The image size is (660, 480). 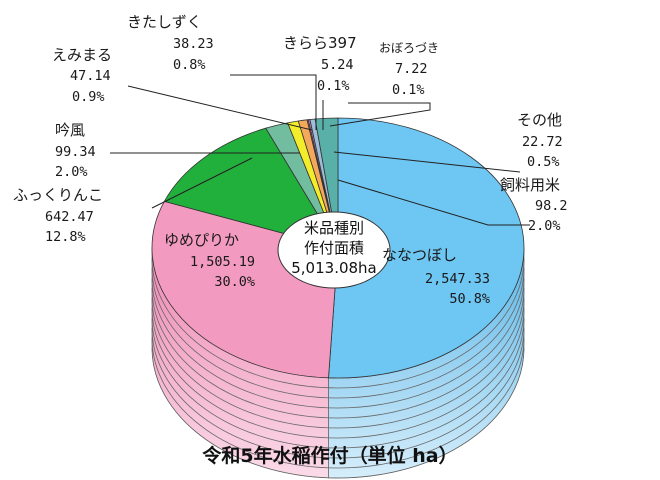 I want to click on slice-label-percent: 30.0%, so click(x=234, y=282).